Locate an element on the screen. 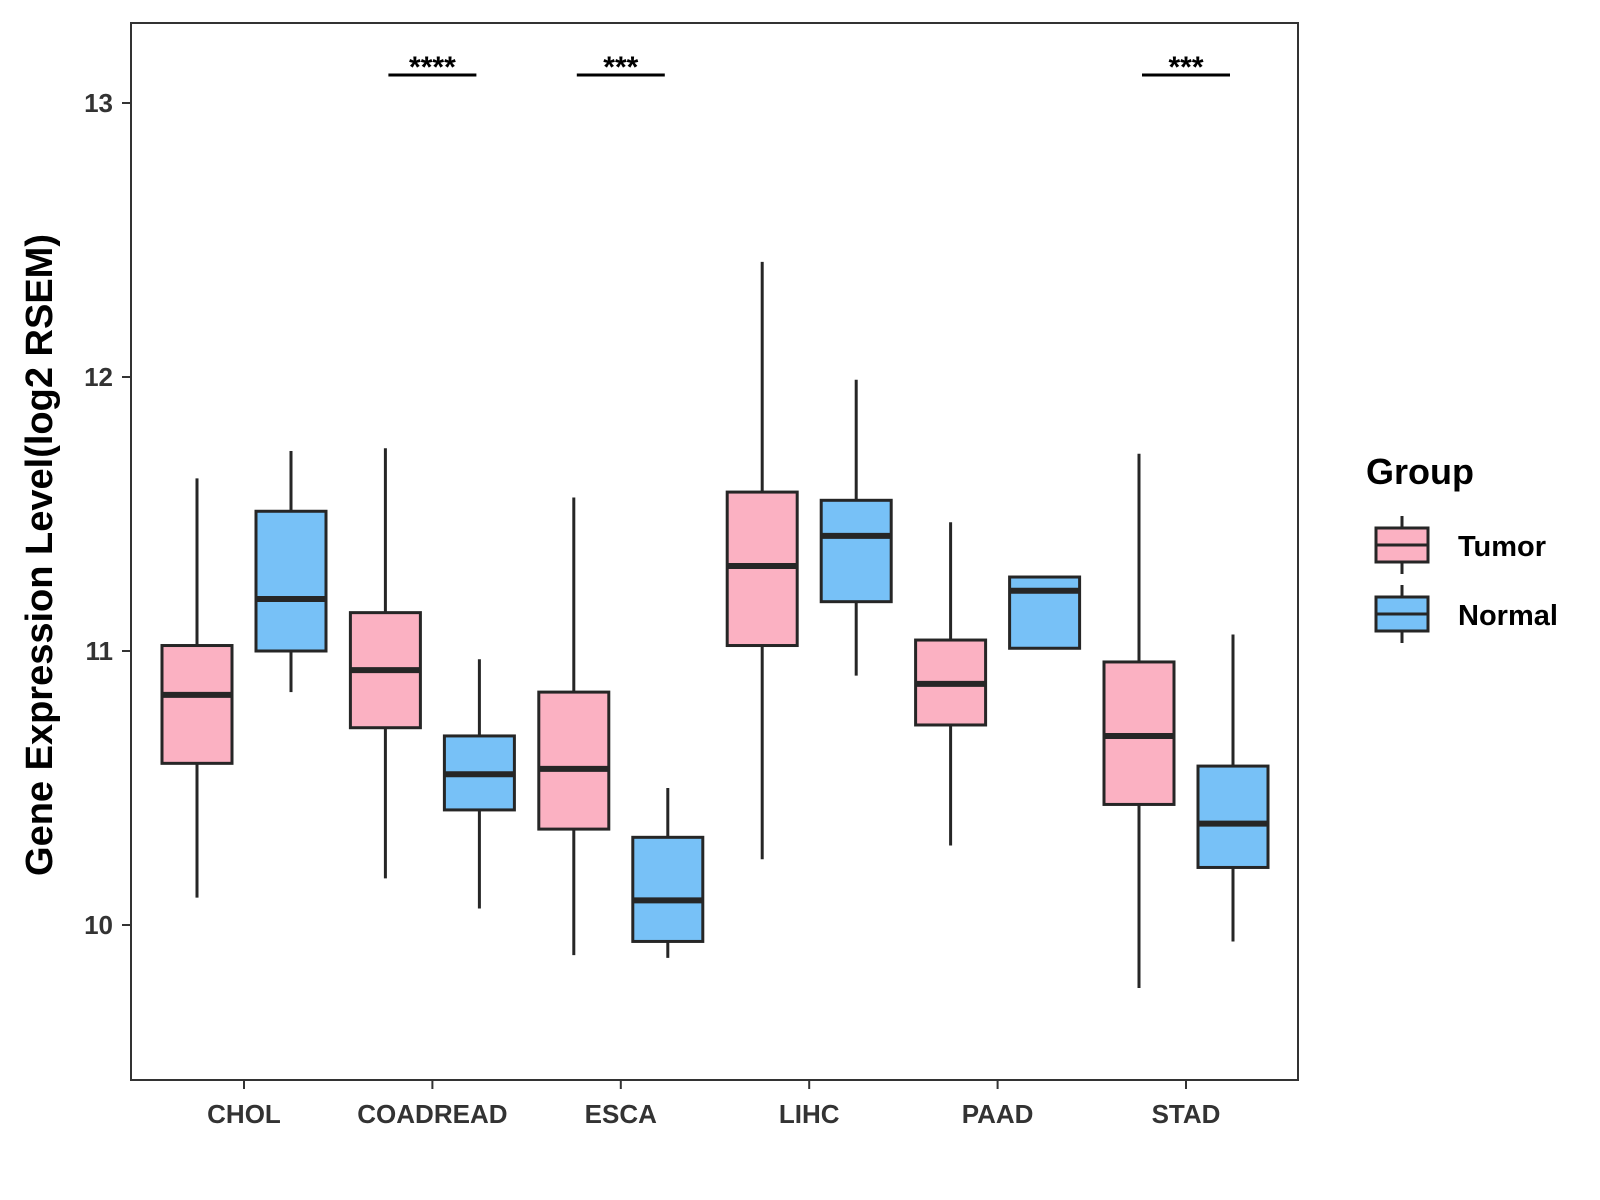 The image size is (1600, 1200). box-normal-lihc is located at coordinates (856, 527).